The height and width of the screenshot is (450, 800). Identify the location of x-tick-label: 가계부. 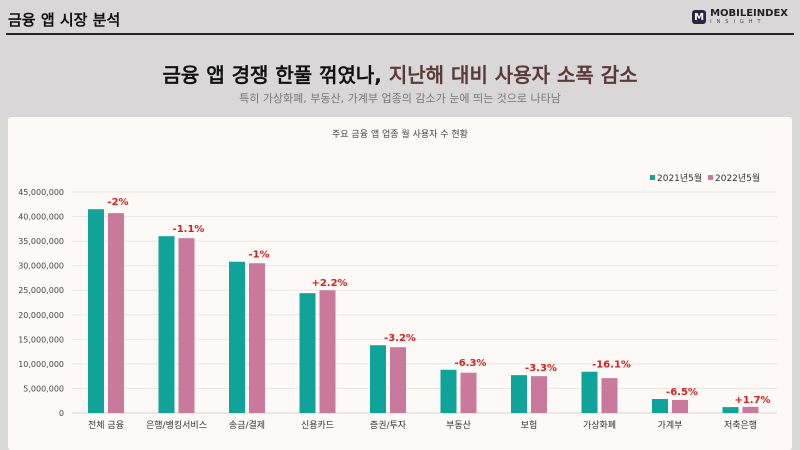
(670, 425).